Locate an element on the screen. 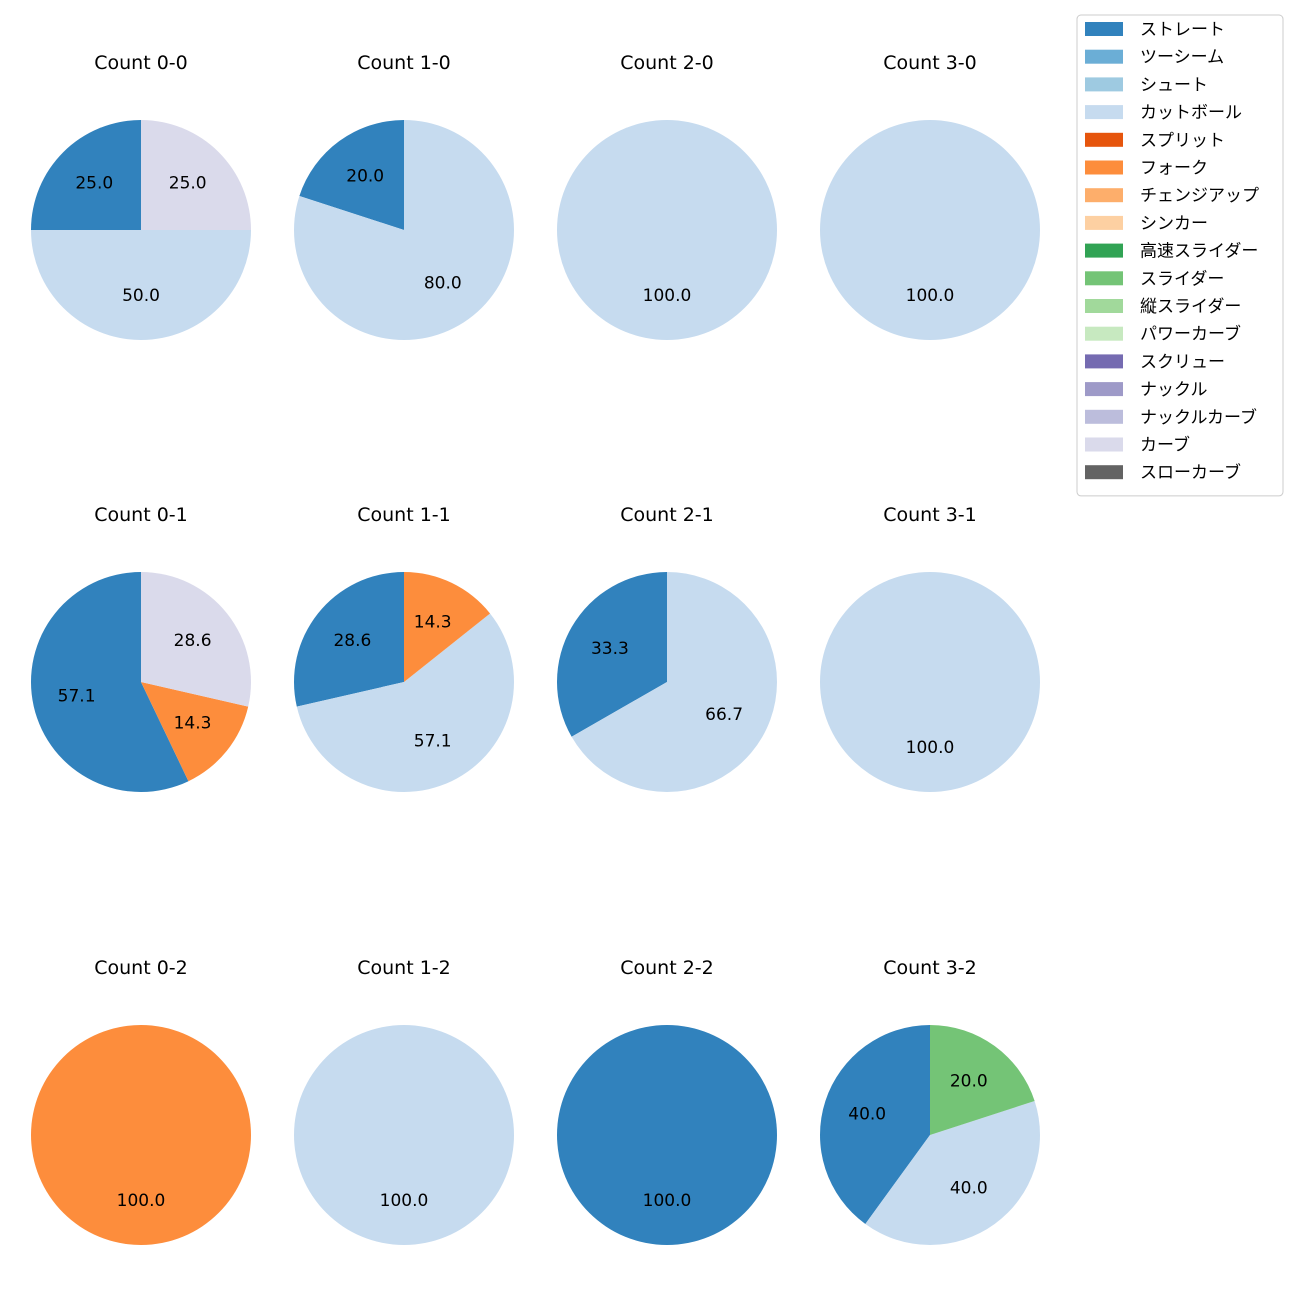 The width and height of the screenshot is (1300, 1300). pie-title: Count 2-2 is located at coordinates (667, 968).